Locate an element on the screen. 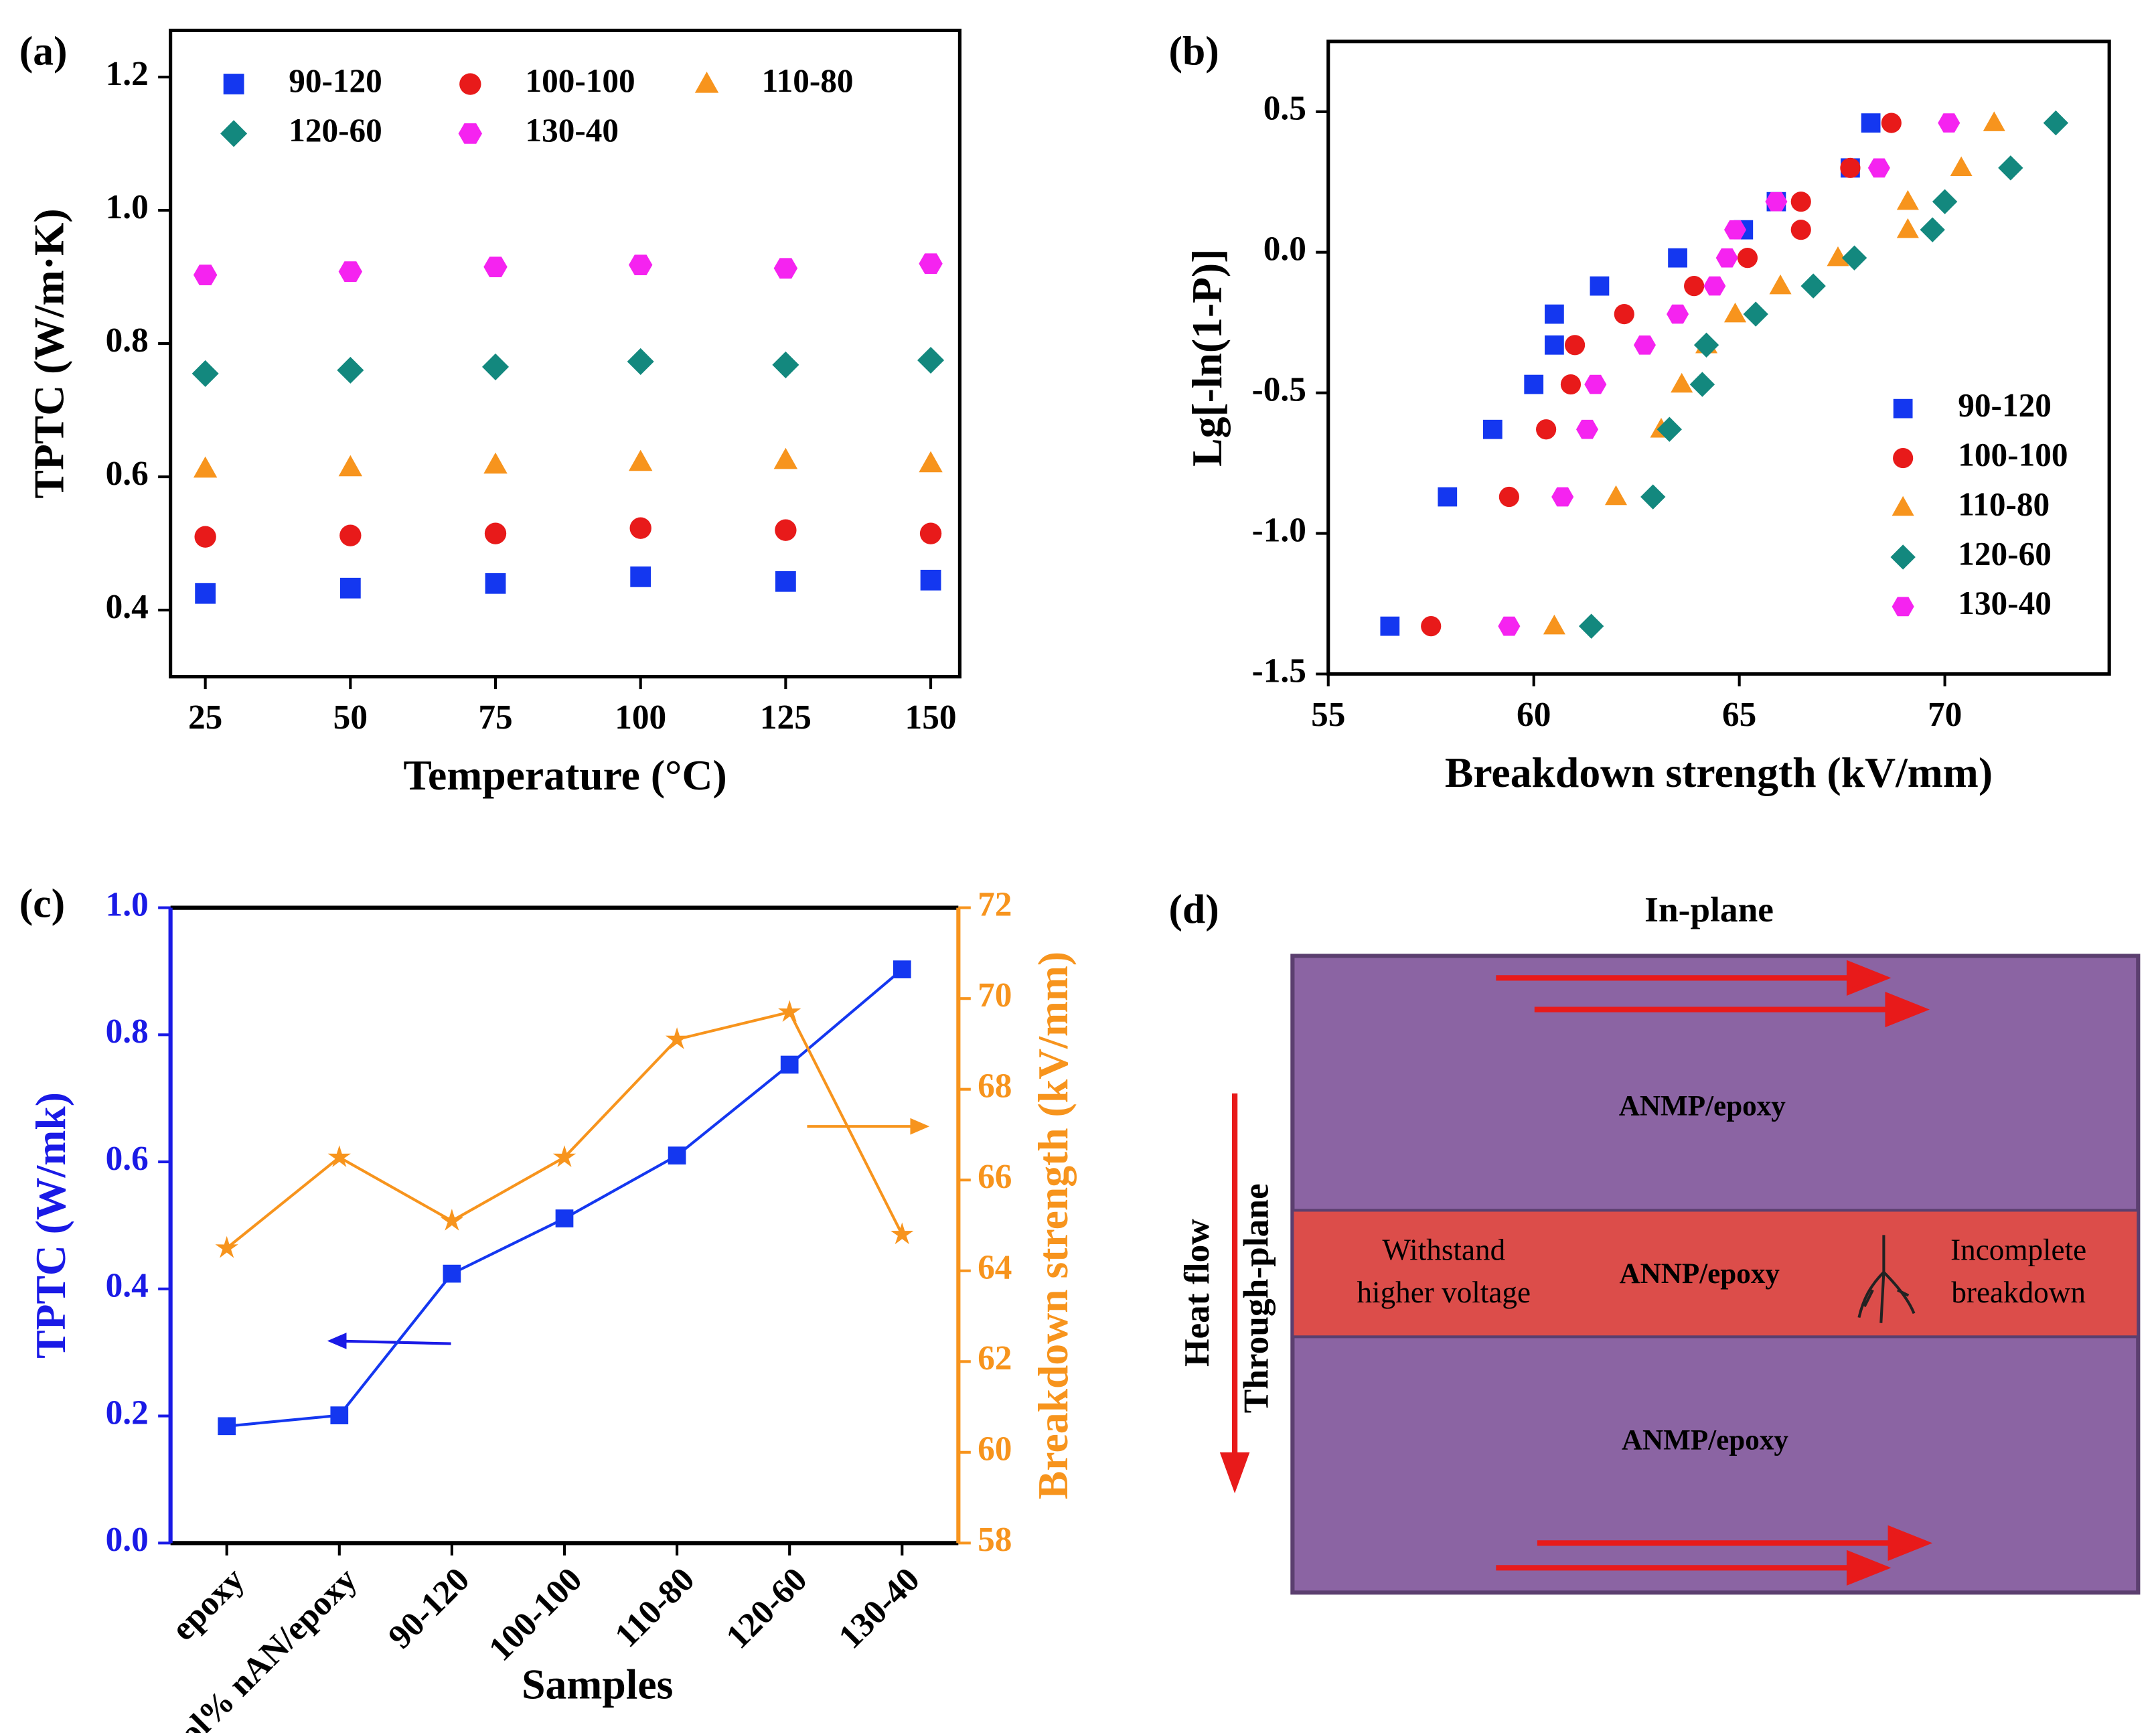  x-tick-label: 130-40 is located at coordinates (879, 1608).